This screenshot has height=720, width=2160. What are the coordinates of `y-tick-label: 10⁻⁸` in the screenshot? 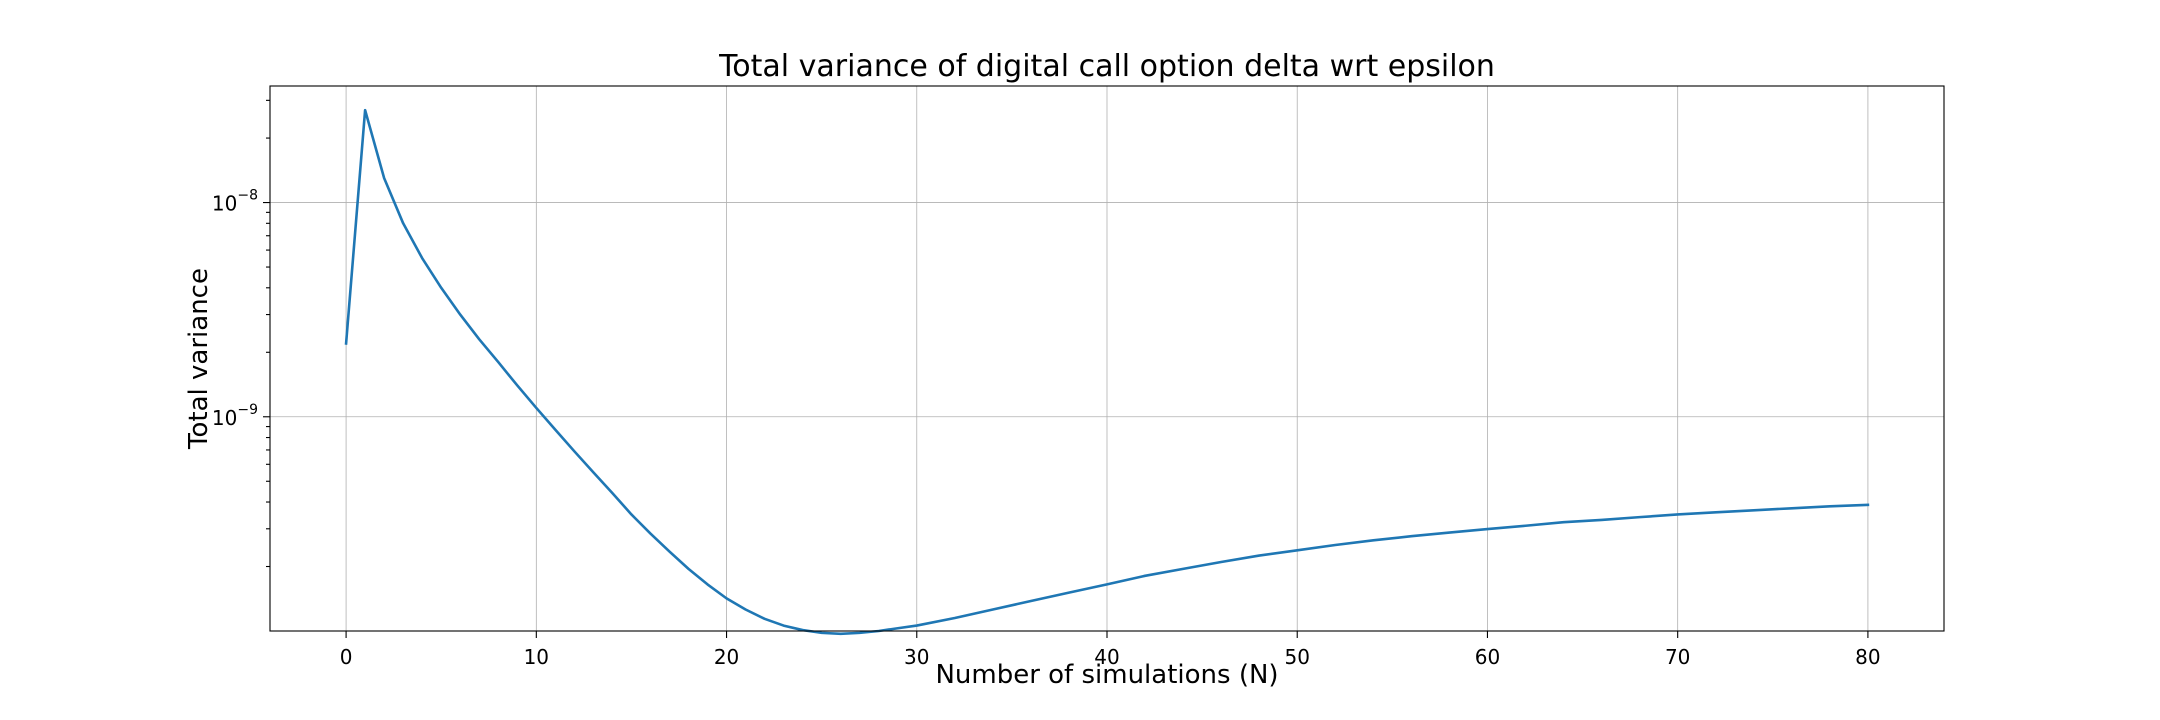 It's located at (235, 202).